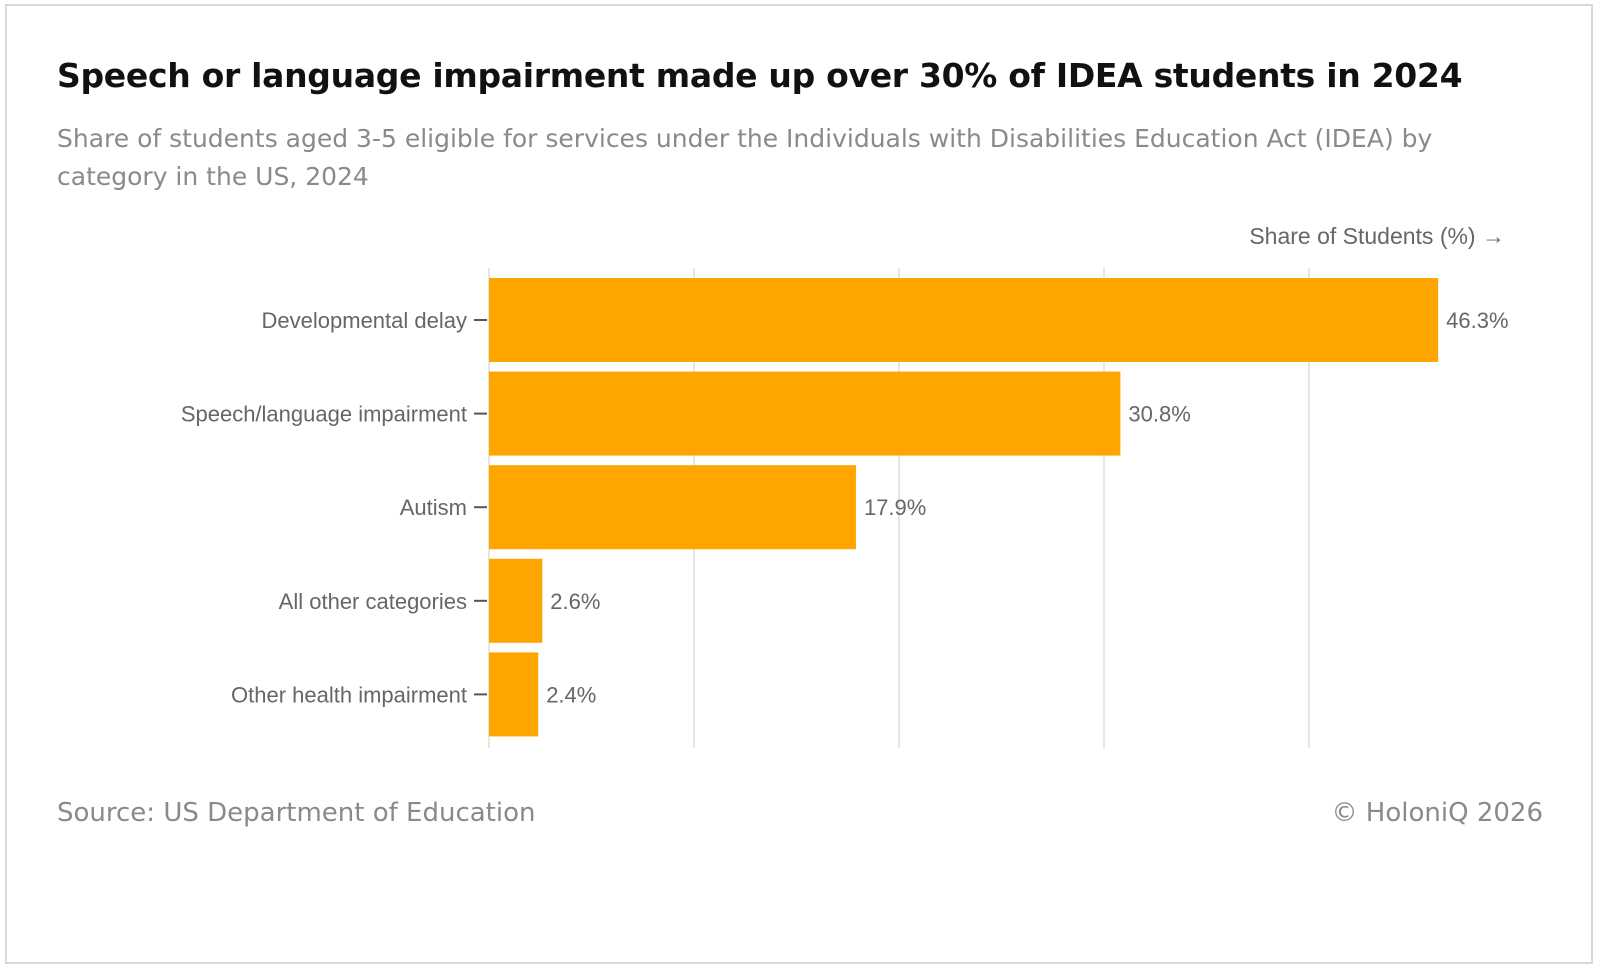  What do you see at coordinates (433, 507) in the screenshot?
I see `category-label: Autism` at bounding box center [433, 507].